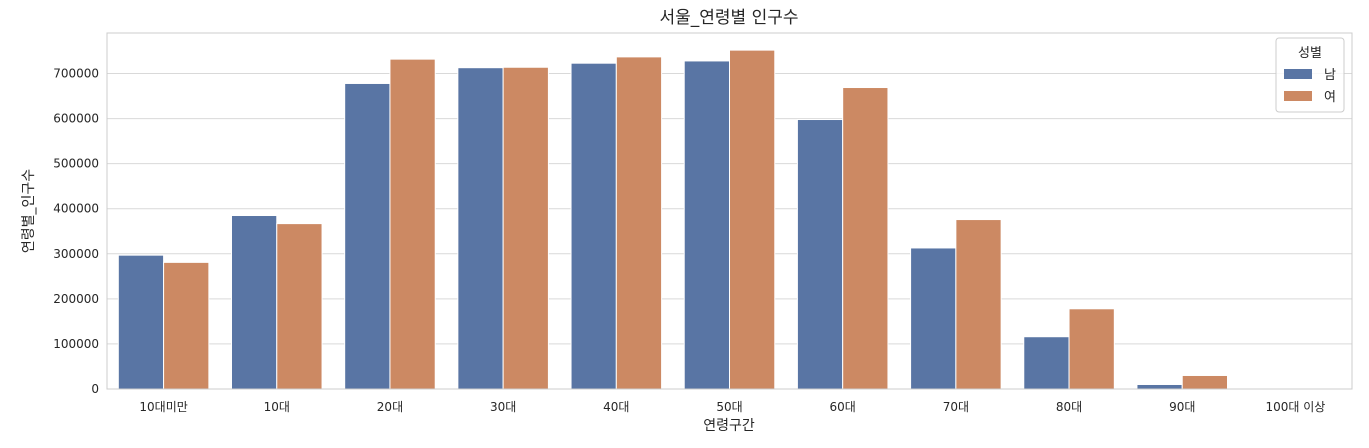  What do you see at coordinates (729, 426) in the screenshot?
I see `x-axis-title: 연령구간` at bounding box center [729, 426].